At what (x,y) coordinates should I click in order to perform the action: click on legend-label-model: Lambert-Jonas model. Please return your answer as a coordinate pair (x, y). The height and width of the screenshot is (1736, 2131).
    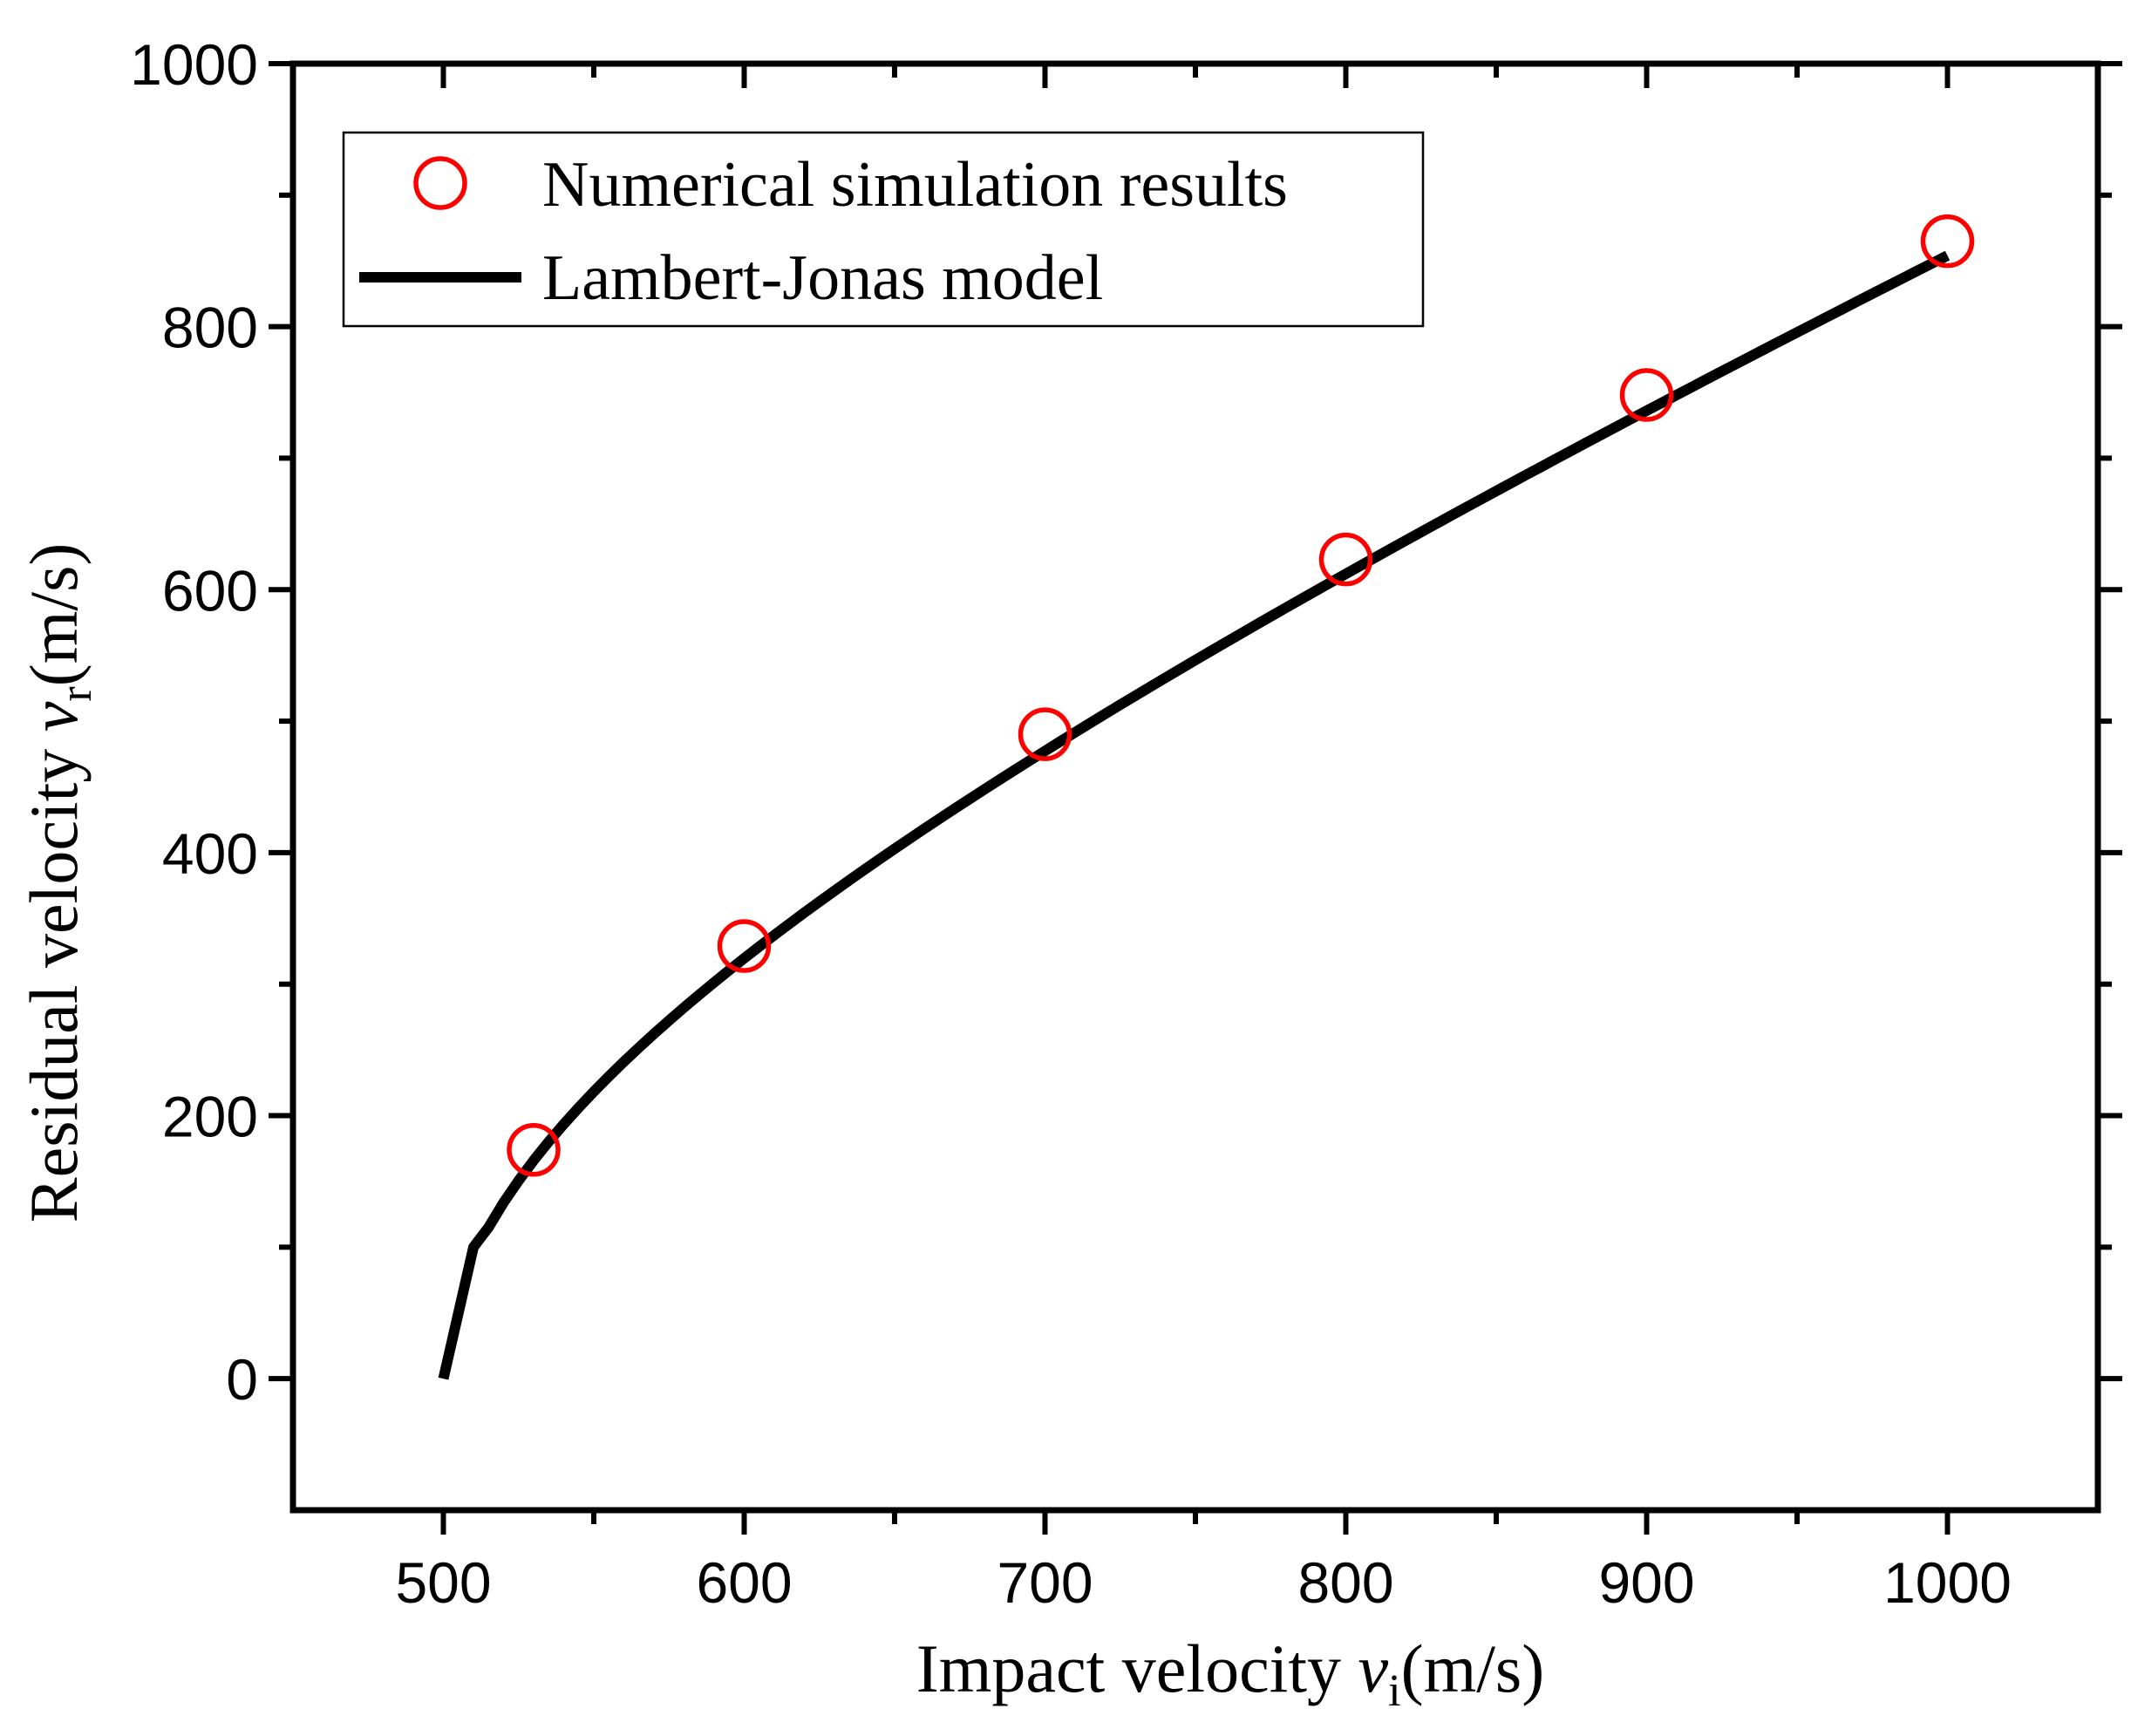
    Looking at the image, I should click on (823, 278).